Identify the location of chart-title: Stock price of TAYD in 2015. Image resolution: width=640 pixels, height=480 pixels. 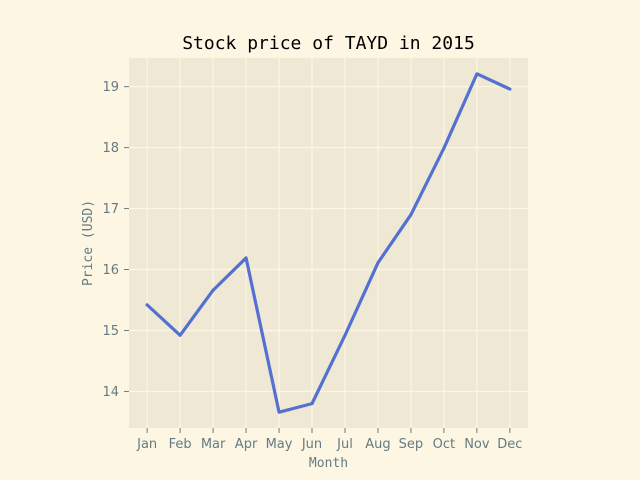
(328, 43).